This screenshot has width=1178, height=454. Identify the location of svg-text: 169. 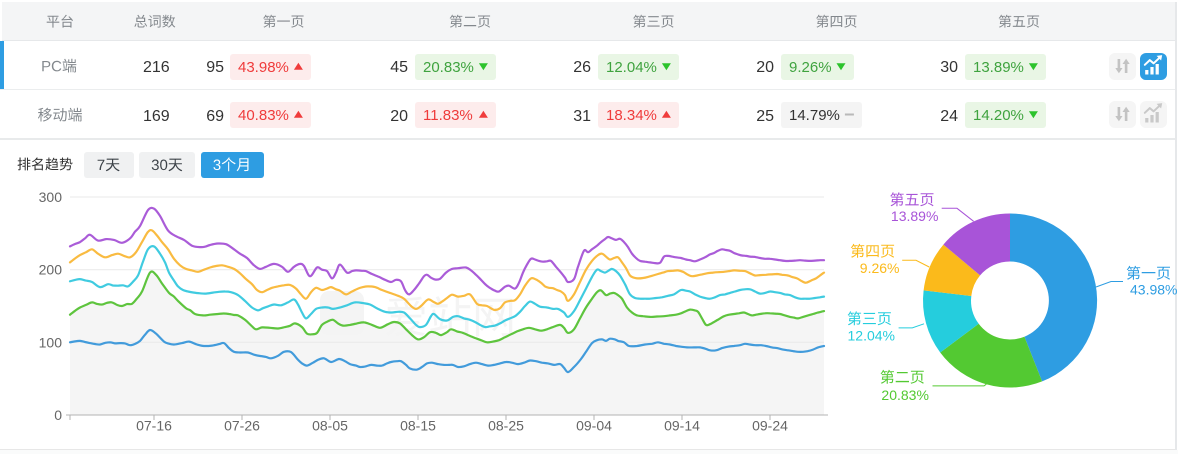
(156, 116).